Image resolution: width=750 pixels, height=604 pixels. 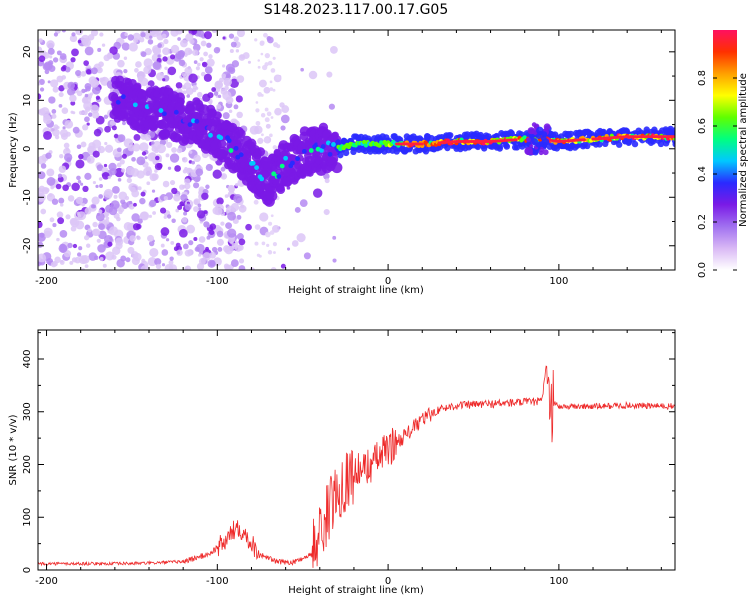 What do you see at coordinates (702, 270) in the screenshot?
I see `colorbar-tick-label: 0.0` at bounding box center [702, 270].